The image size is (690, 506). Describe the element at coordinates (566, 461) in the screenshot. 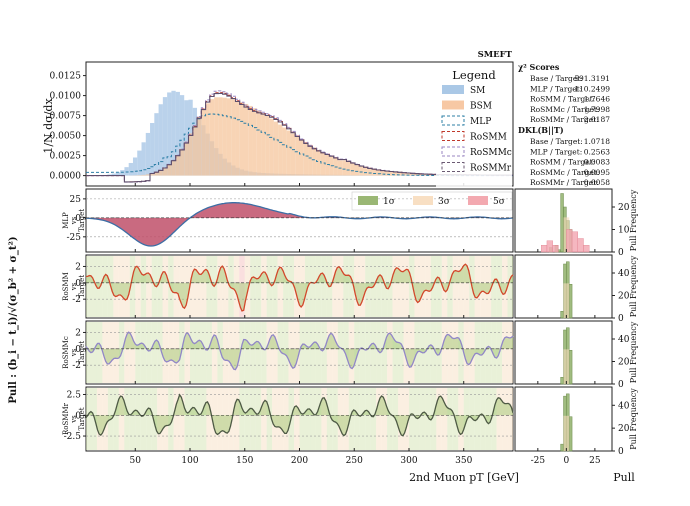

I see `pull-hist-xtick-label: 0` at that location.